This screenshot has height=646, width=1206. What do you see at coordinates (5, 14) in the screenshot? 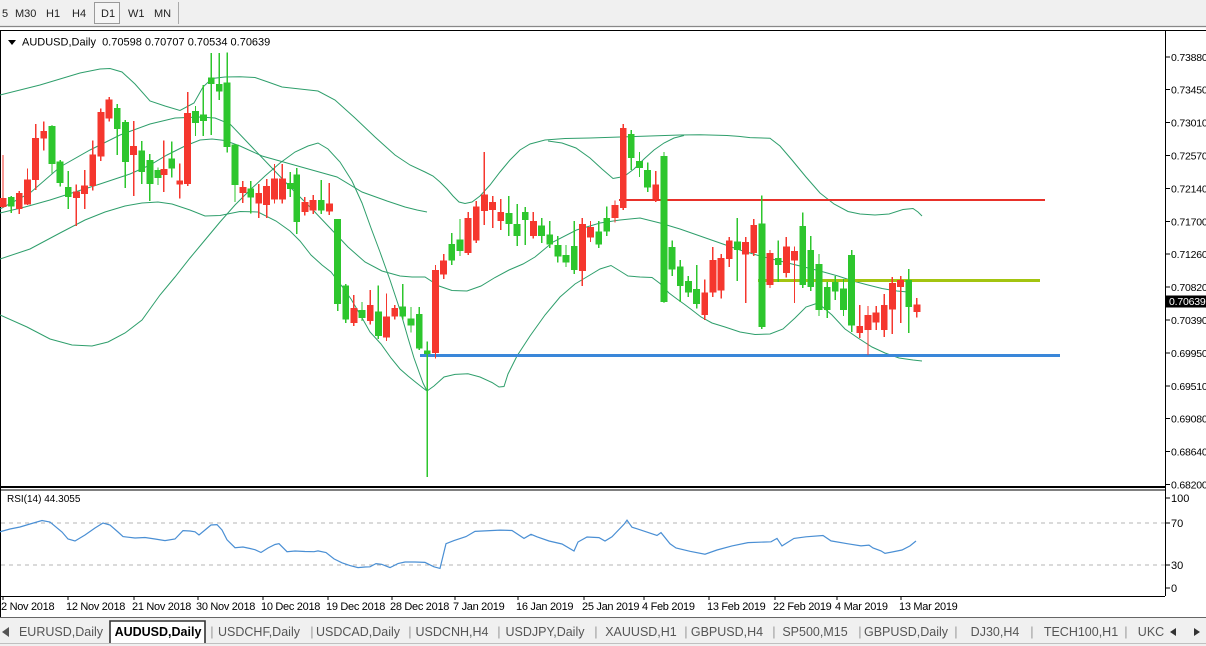
I see `svg-text: 5` at bounding box center [5, 14].